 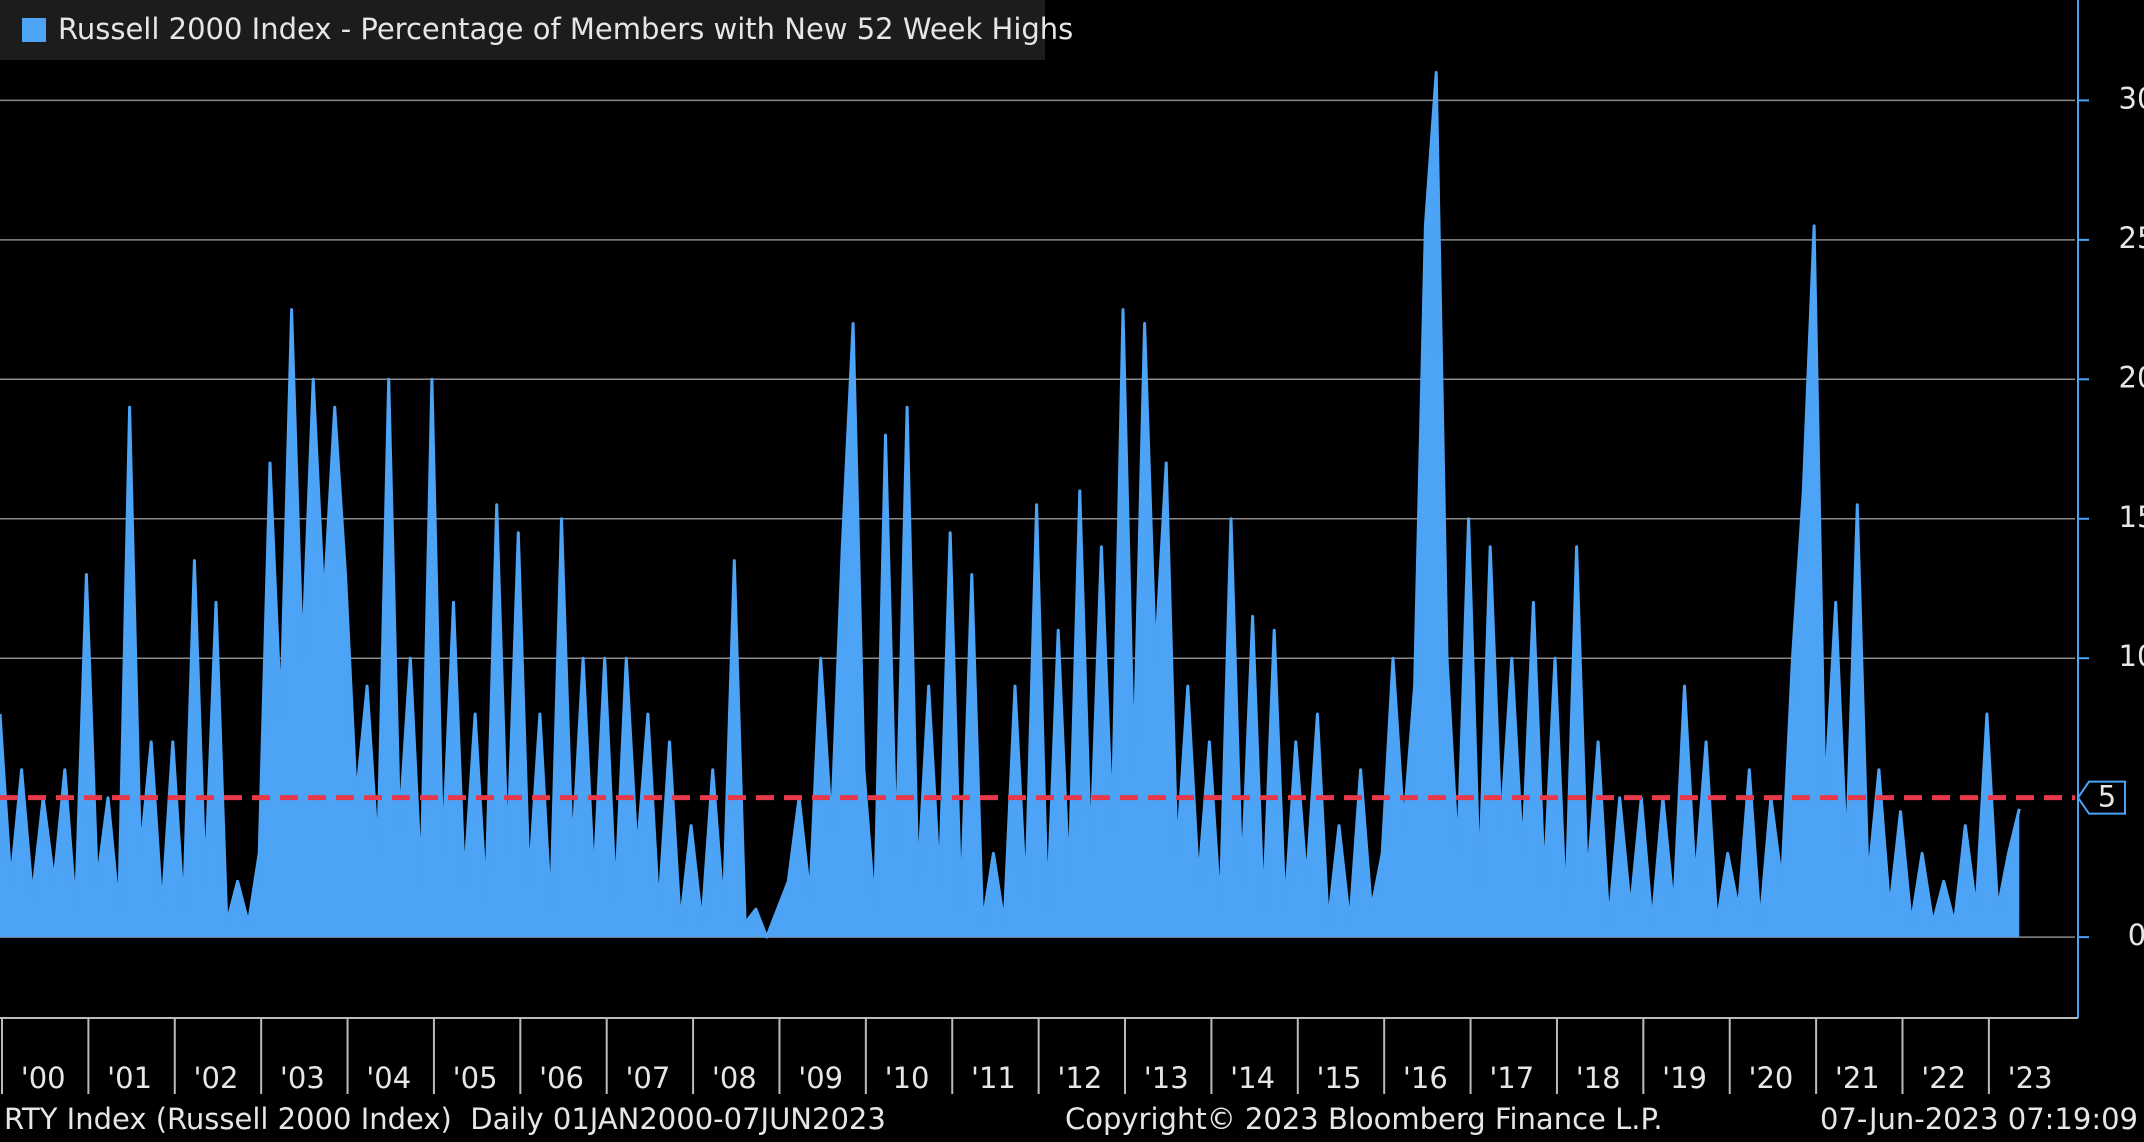 I want to click on y-tick-label: 0, so click(x=2136, y=935).